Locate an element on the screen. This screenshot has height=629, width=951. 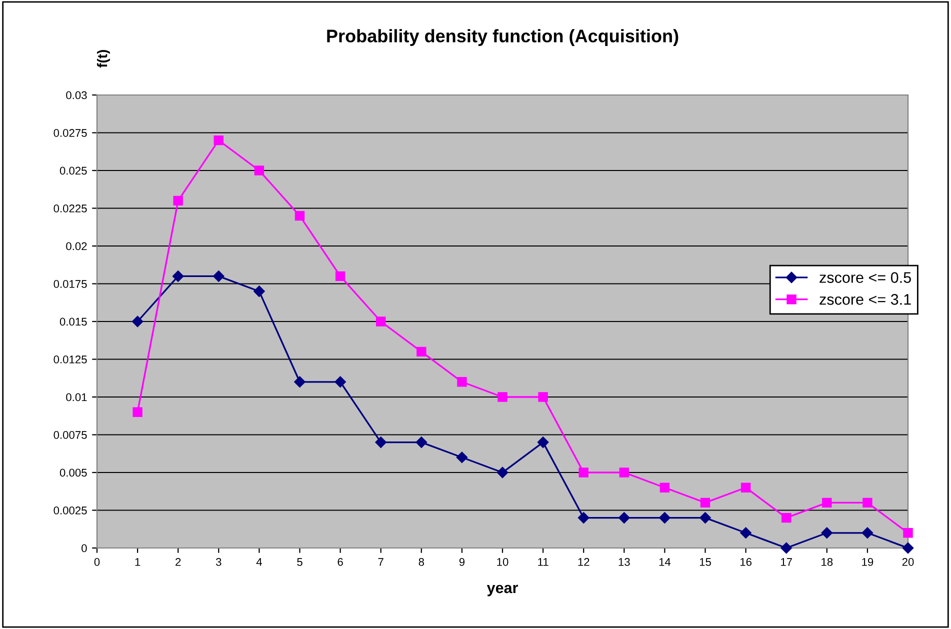
y-tick-label: 0 is located at coordinates (84, 548).